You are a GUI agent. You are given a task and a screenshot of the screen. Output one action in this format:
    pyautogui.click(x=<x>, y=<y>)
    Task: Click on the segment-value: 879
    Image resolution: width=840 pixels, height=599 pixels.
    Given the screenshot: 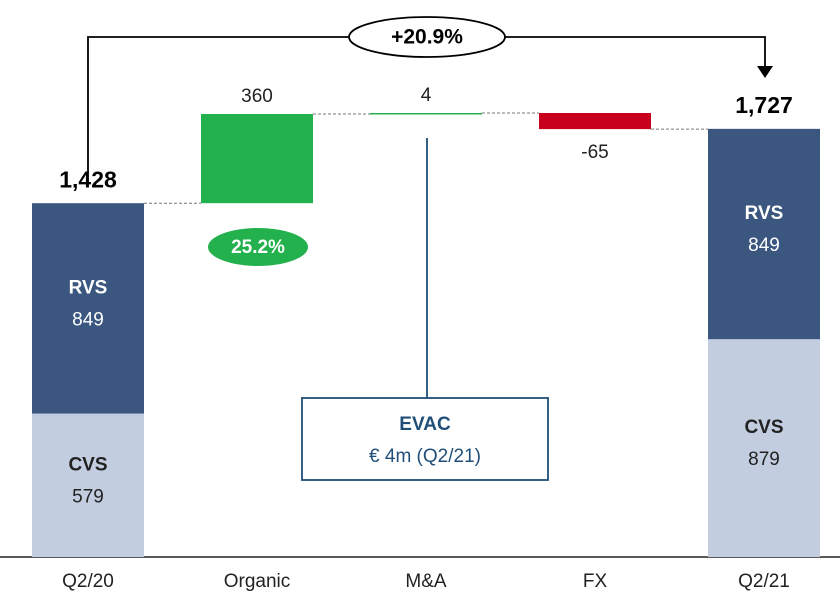 What is the action you would take?
    pyautogui.click(x=764, y=459)
    